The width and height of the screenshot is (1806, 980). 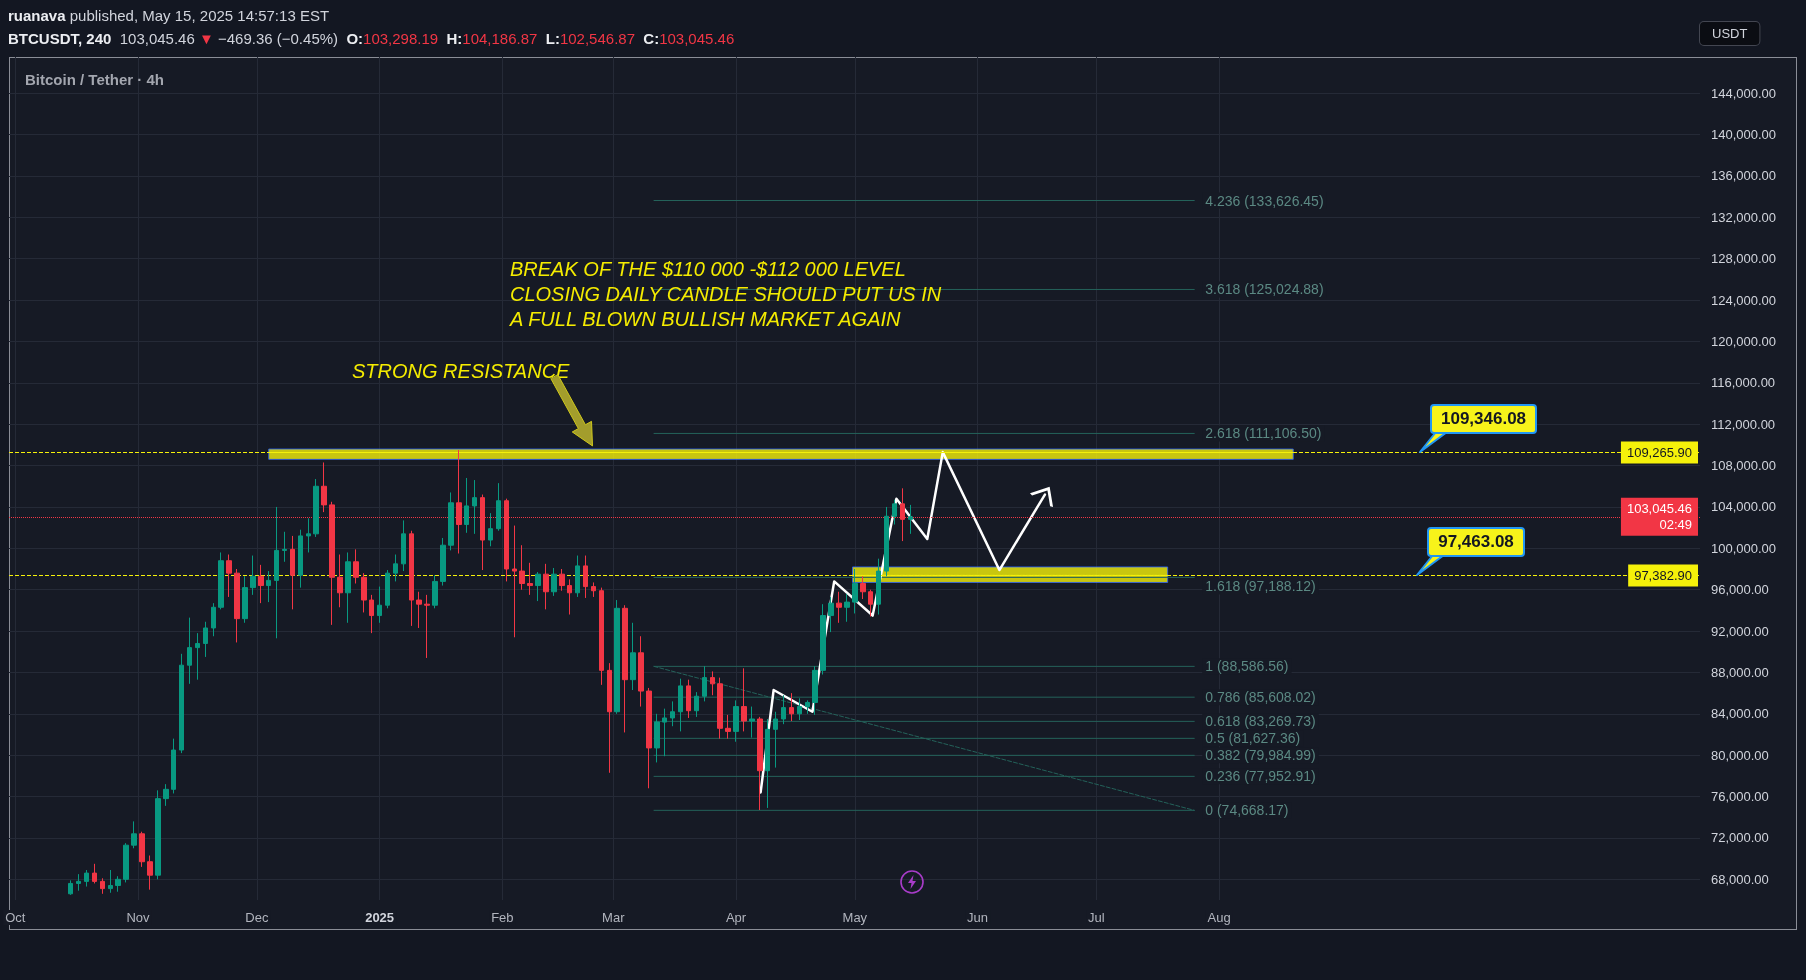 I want to click on x-tick-label: Jun, so click(x=978, y=917).